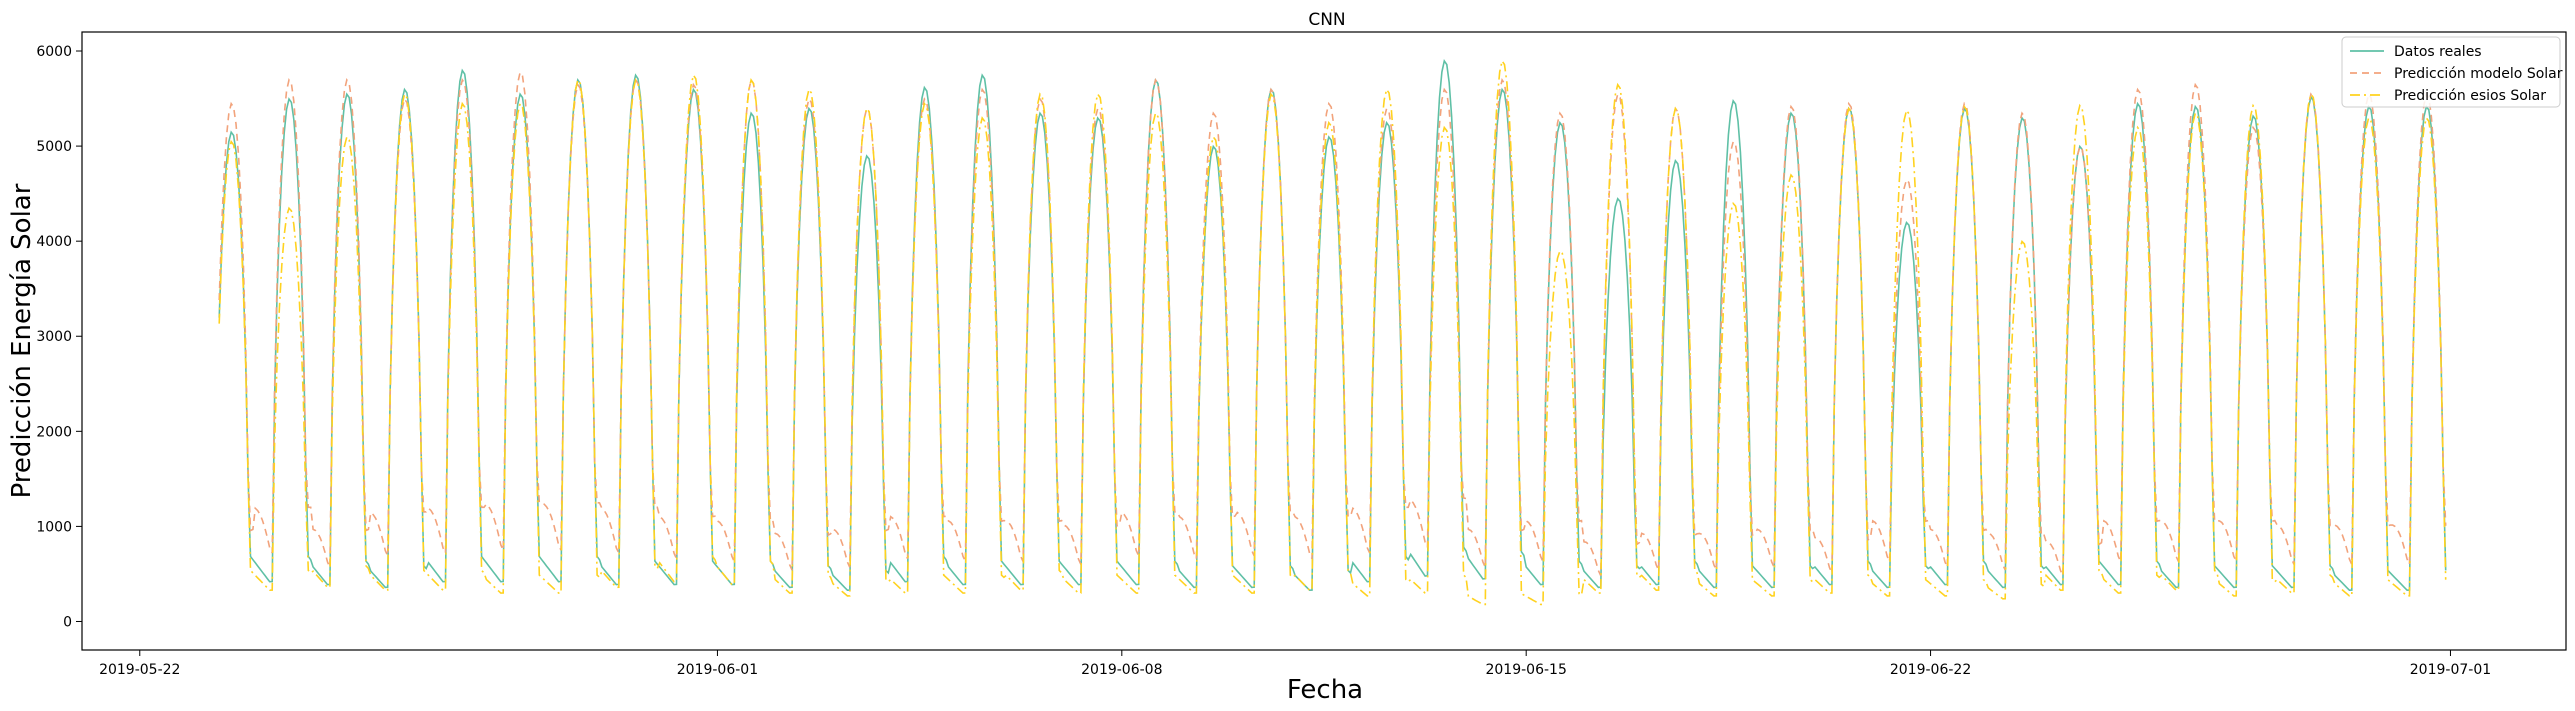 The width and height of the screenshot is (2575, 711). What do you see at coordinates (54, 527) in the screenshot?
I see `y-tick-label: 1000` at bounding box center [54, 527].